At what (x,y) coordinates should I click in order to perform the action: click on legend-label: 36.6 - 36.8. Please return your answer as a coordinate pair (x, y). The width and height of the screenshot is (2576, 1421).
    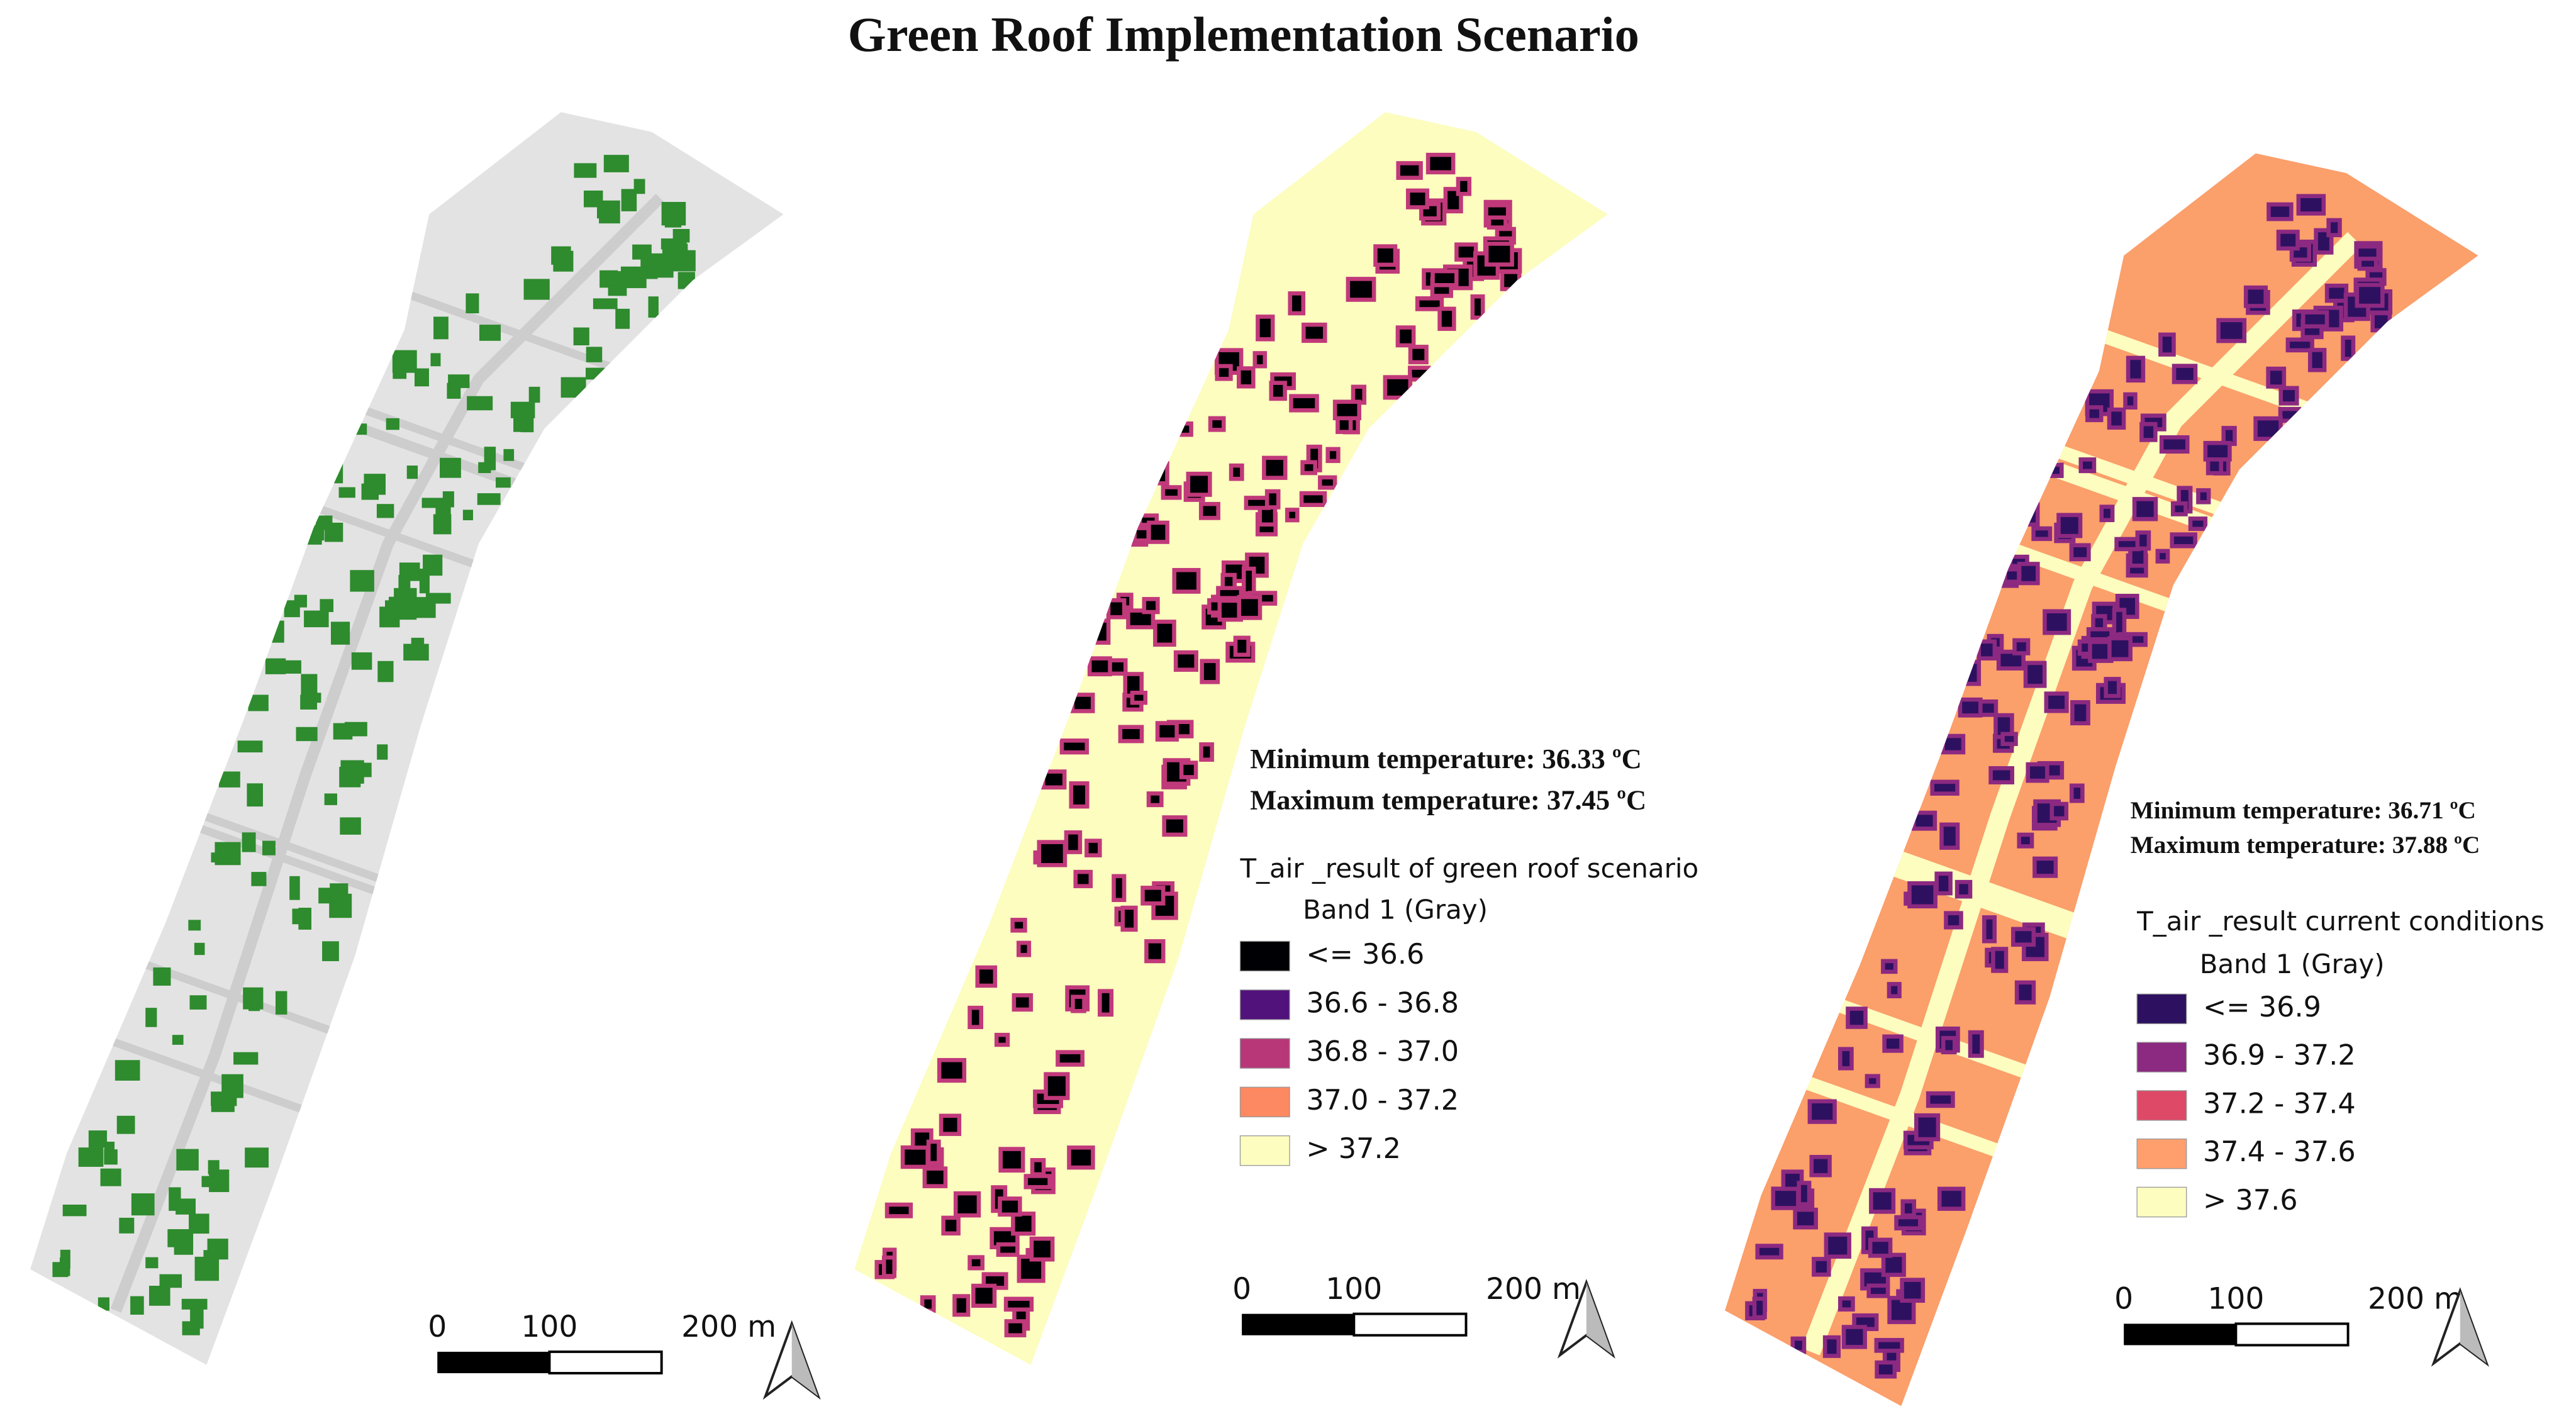
    Looking at the image, I should click on (1382, 1003).